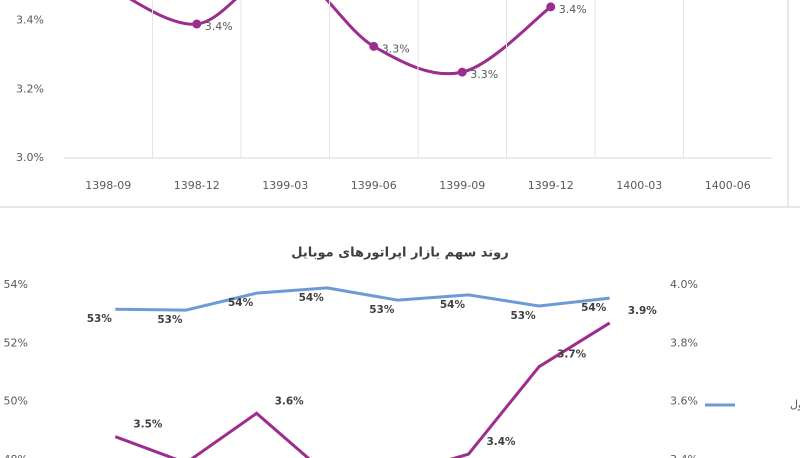 This screenshot has height=458, width=800. I want to click on plot: 3.4% 3.3% 3.3% 3.4%, so click(358, 40).